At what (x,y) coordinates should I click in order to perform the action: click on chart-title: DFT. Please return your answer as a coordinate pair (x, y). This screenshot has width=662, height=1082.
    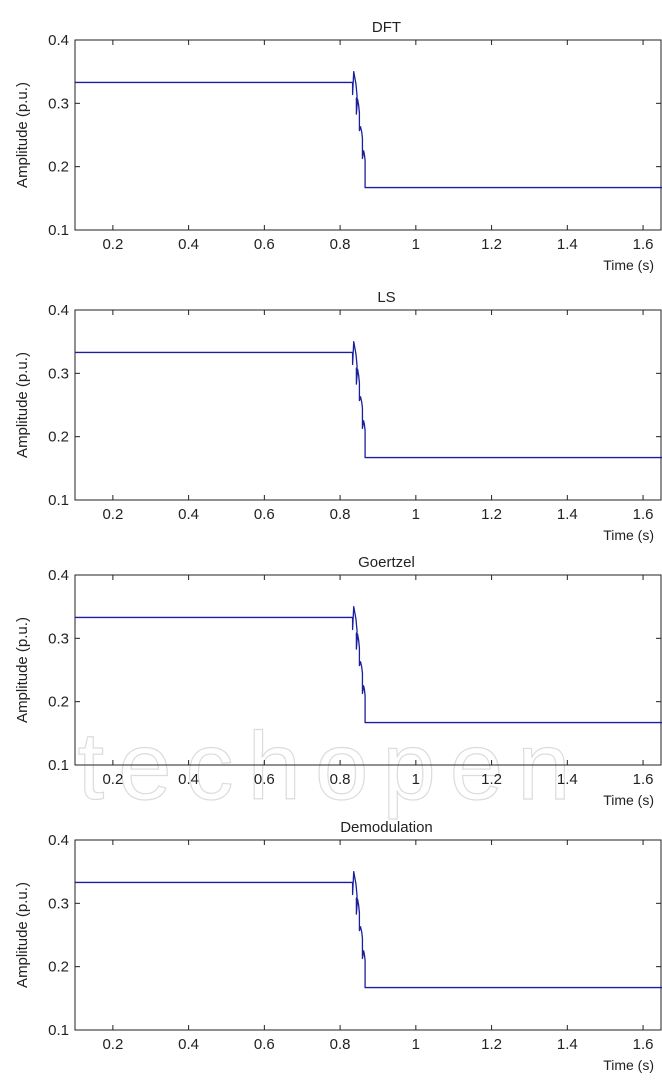
    Looking at the image, I should click on (386, 27).